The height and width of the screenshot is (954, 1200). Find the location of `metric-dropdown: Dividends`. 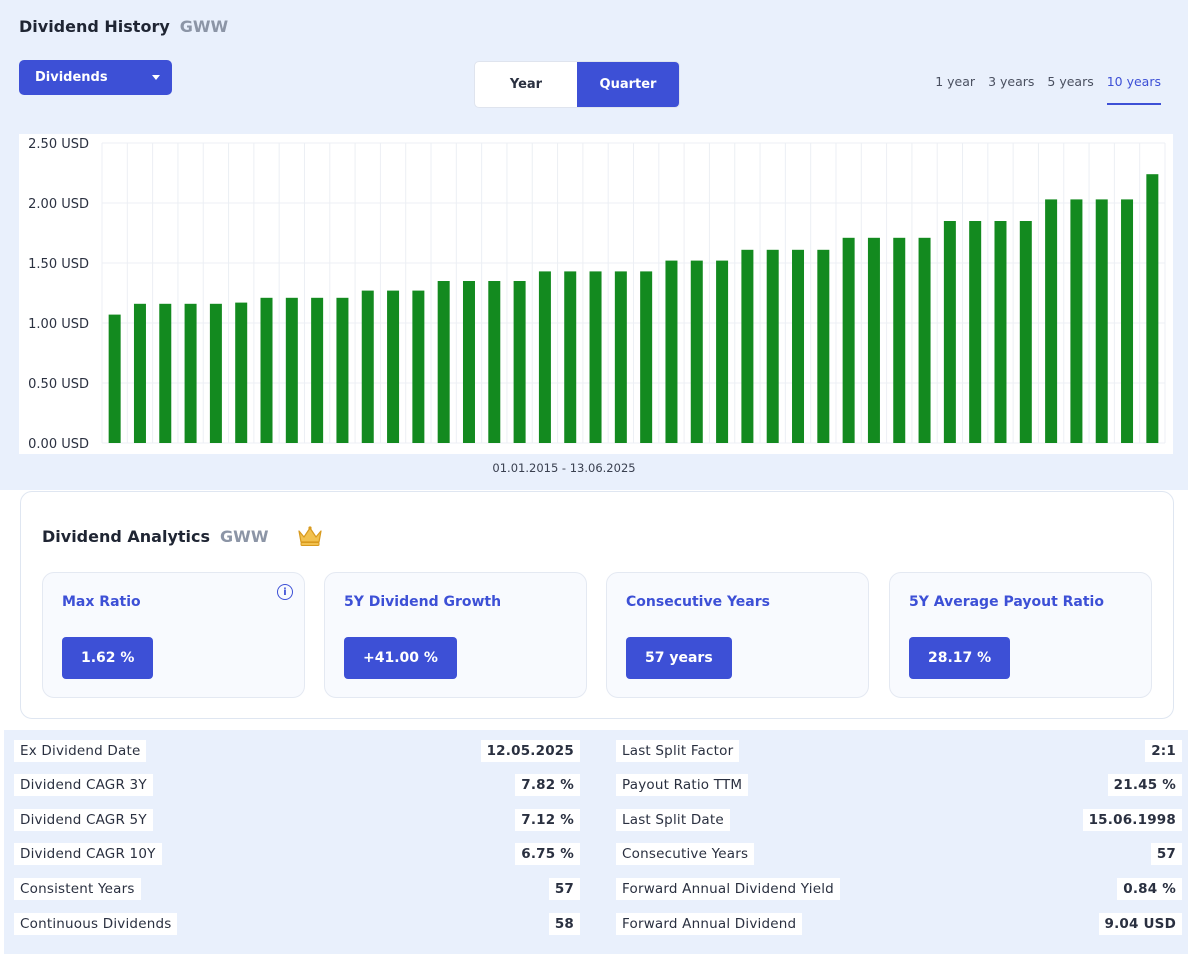

metric-dropdown: Dividends is located at coordinates (95, 77).